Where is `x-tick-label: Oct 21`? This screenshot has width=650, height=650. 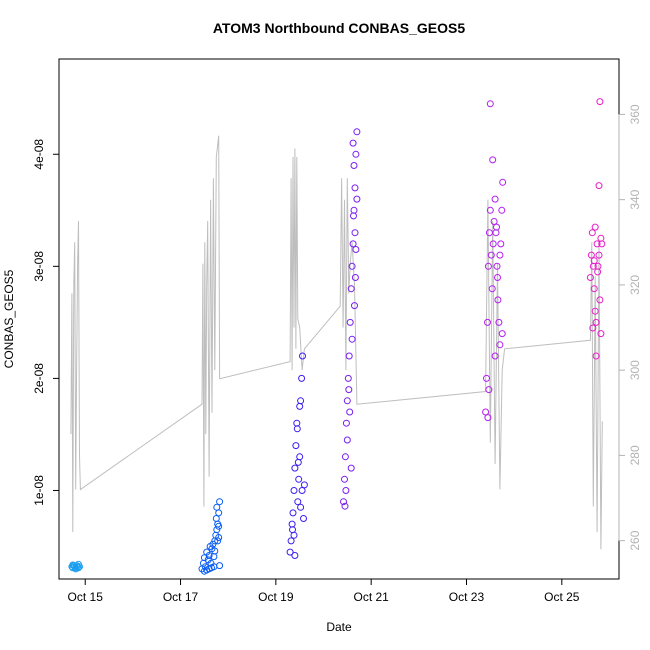
x-tick-label: Oct 21 is located at coordinates (371, 597).